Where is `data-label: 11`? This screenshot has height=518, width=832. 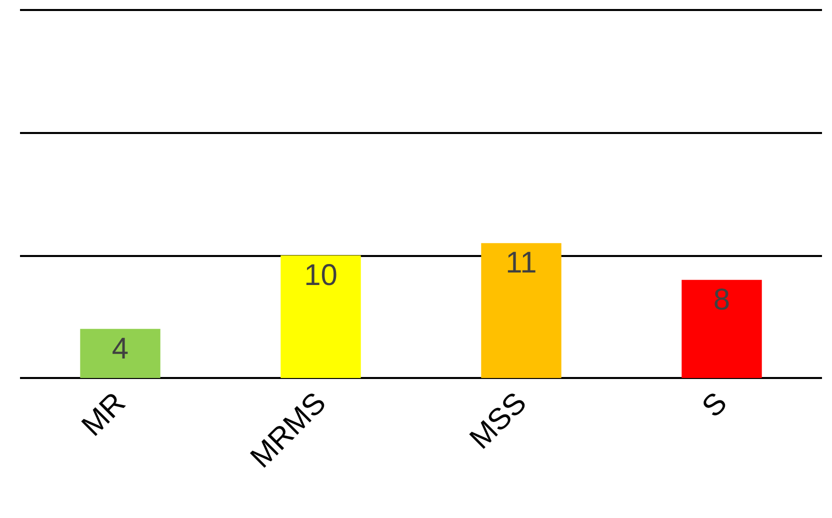
data-label: 11 is located at coordinates (521, 263).